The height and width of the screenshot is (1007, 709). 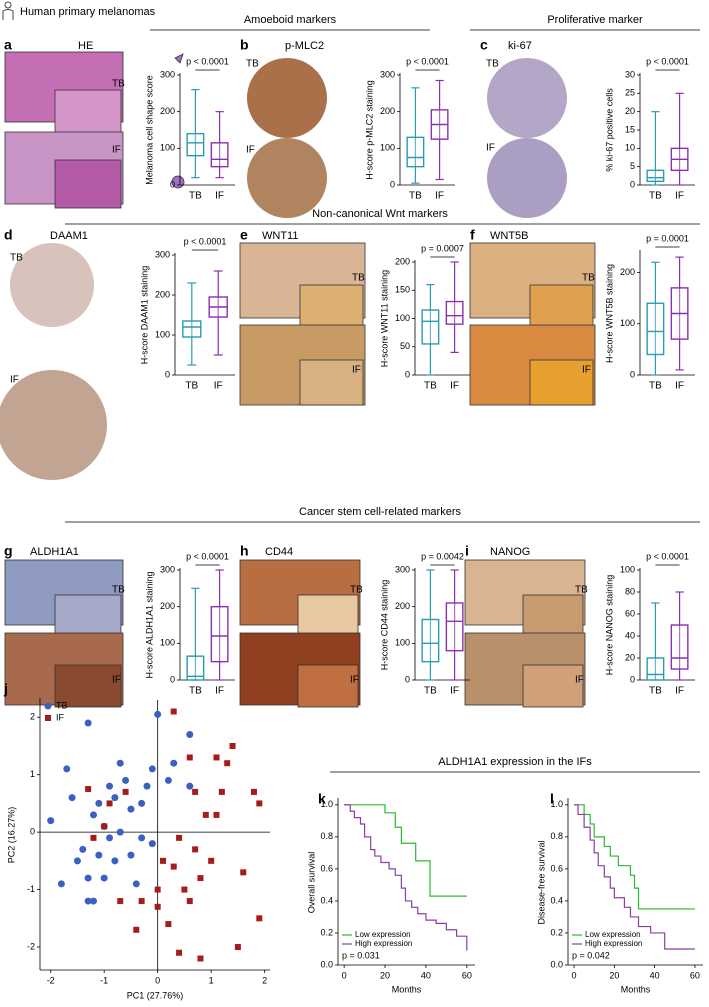 I want to click on y-tick-label: 2, so click(x=32, y=717).